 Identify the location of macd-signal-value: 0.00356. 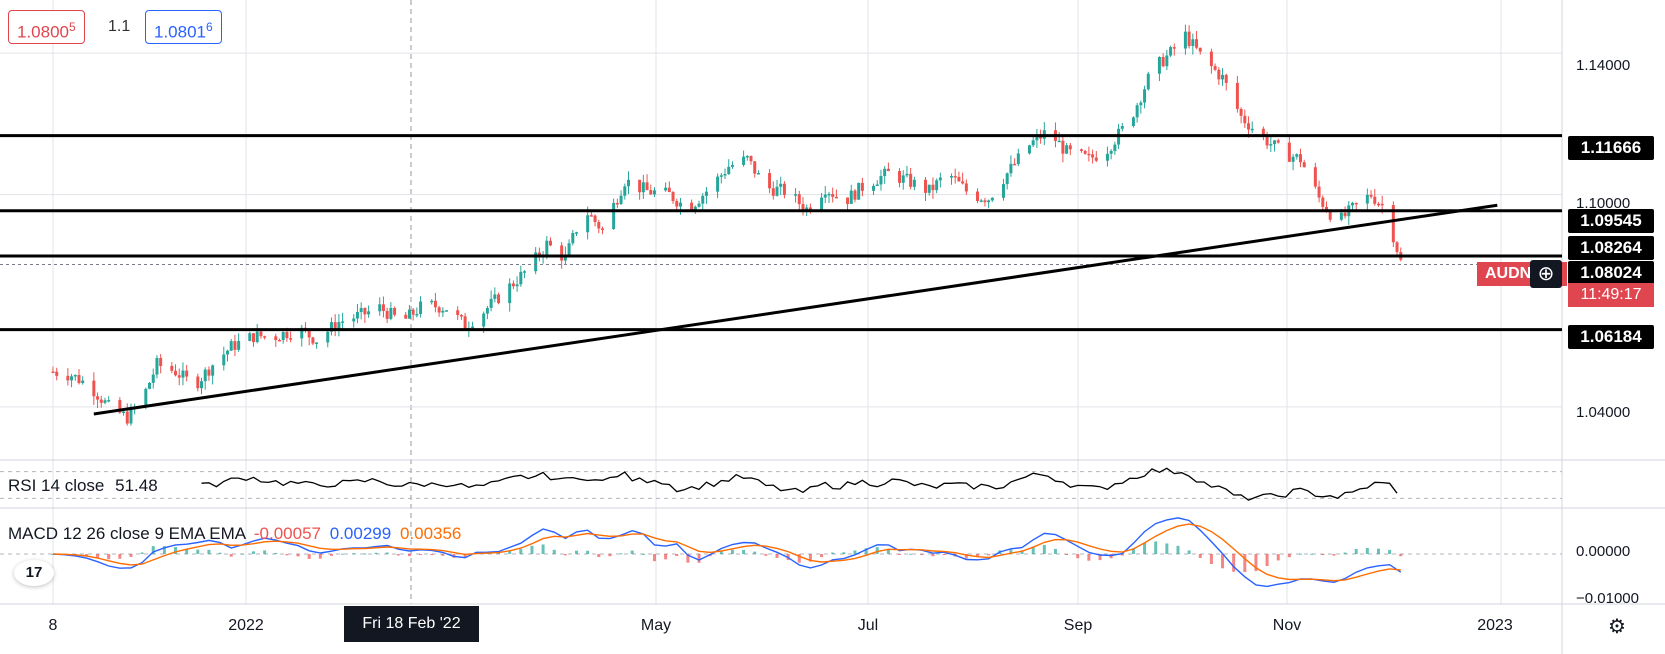
(430, 533).